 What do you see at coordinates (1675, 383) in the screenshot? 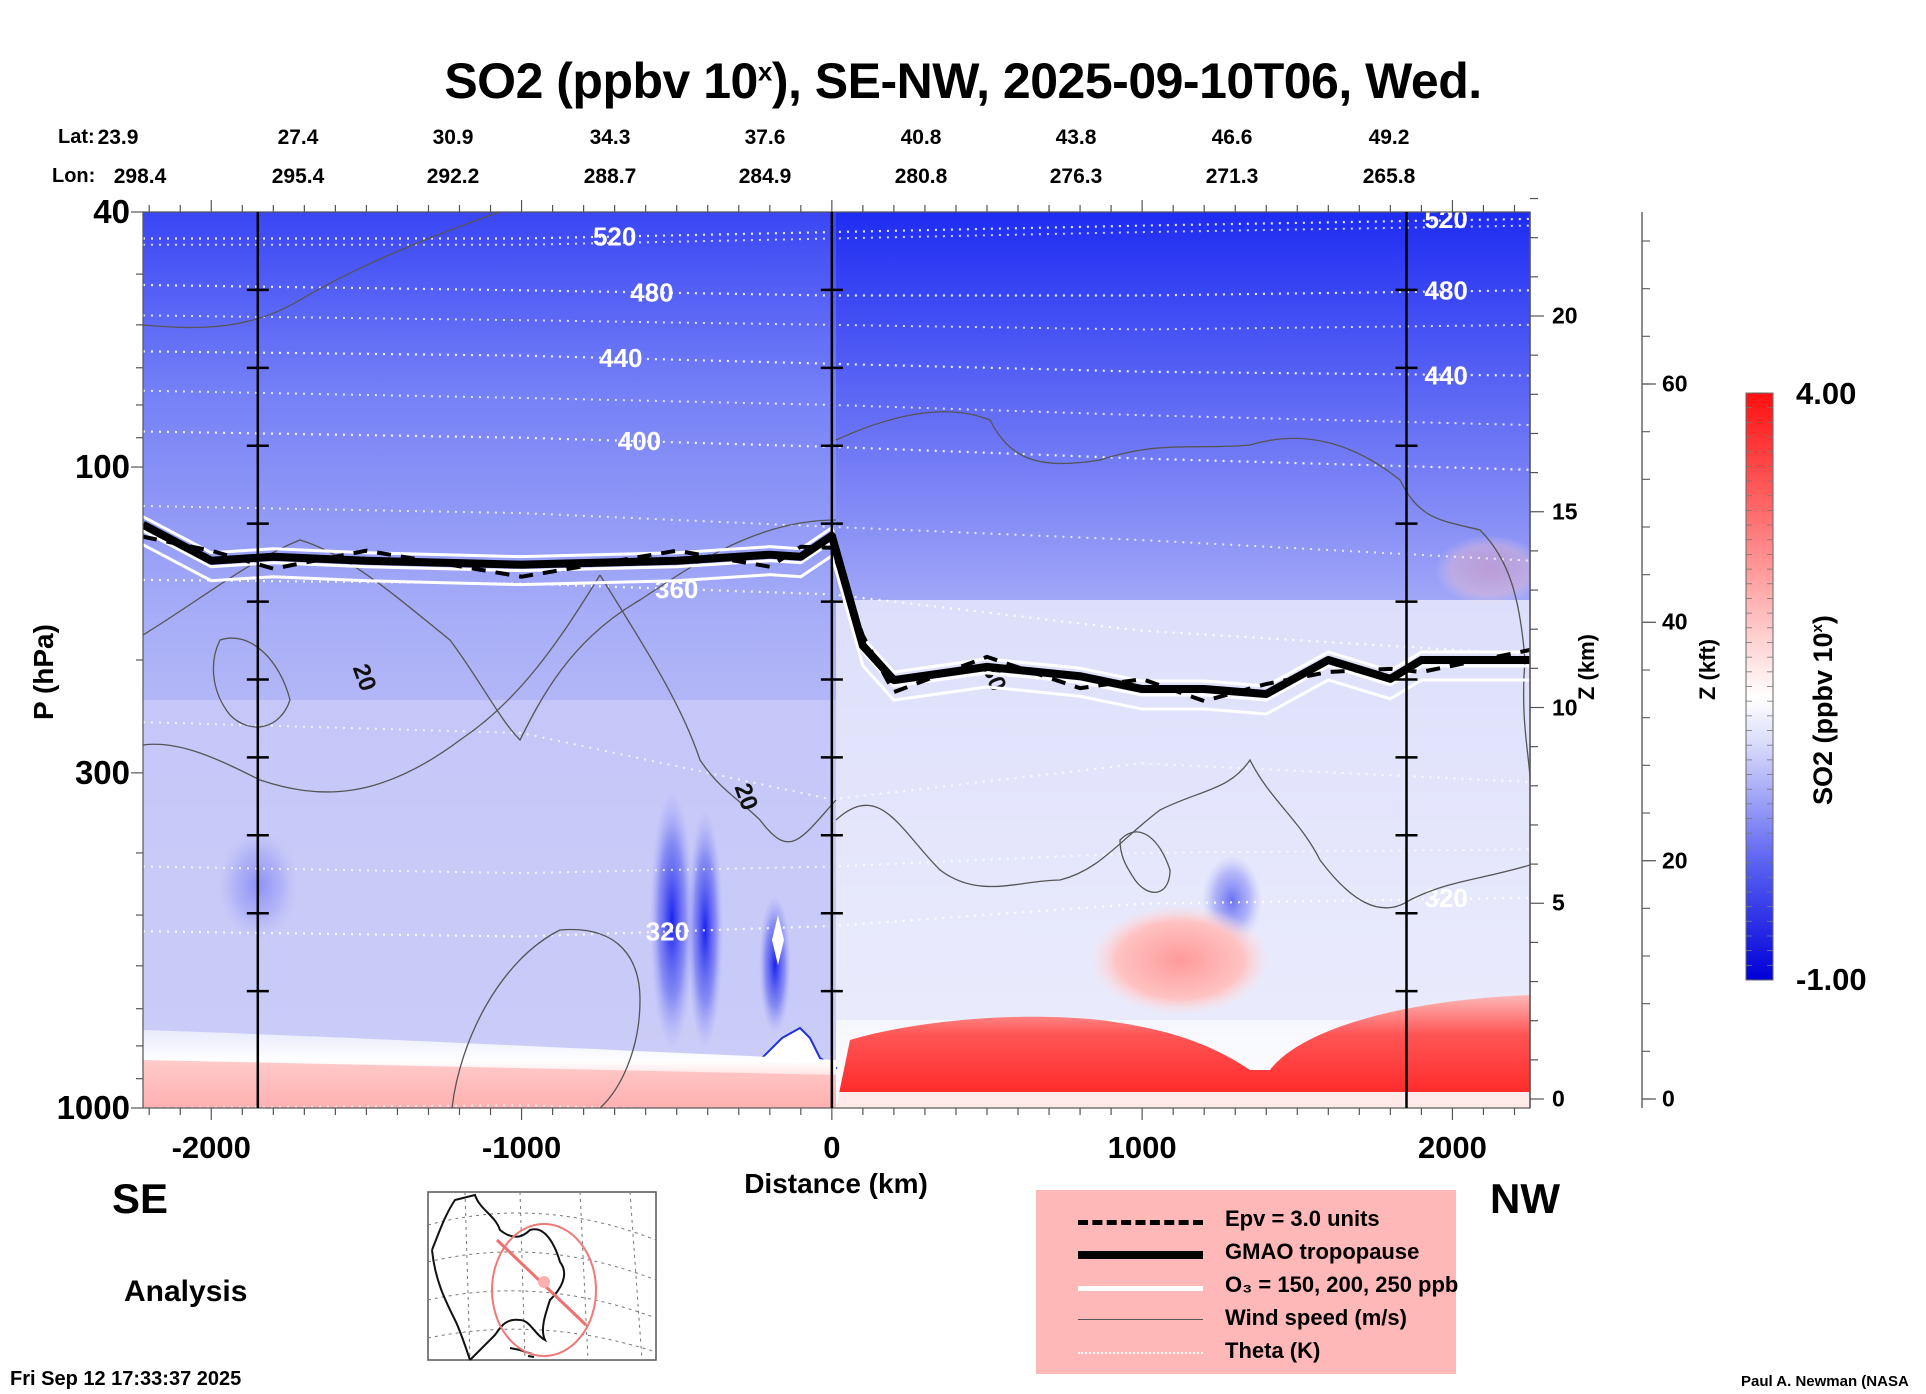
I see `z-kft-tick-label: 60` at bounding box center [1675, 383].